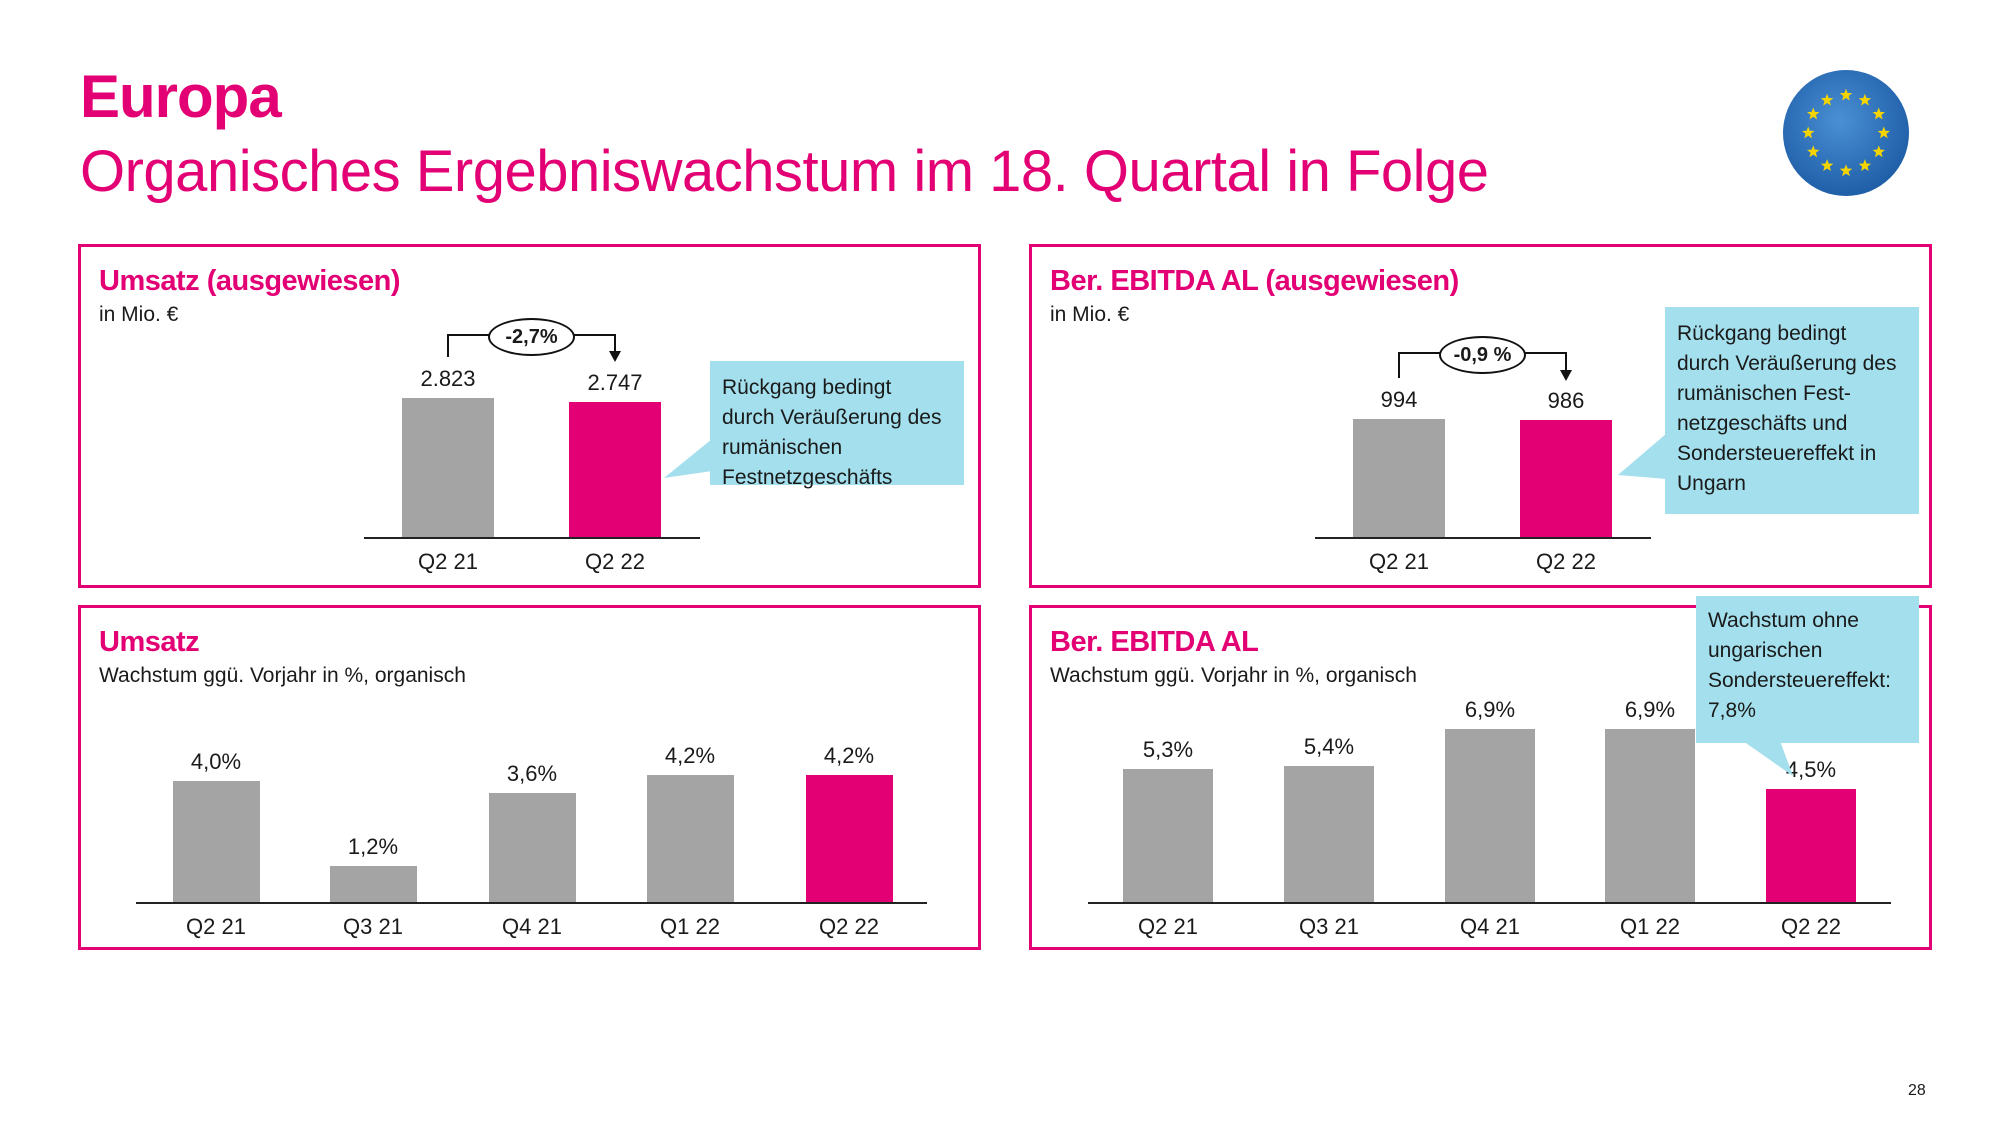 The height and width of the screenshot is (1125, 2000). I want to click on page-title: Europa, so click(181, 96).